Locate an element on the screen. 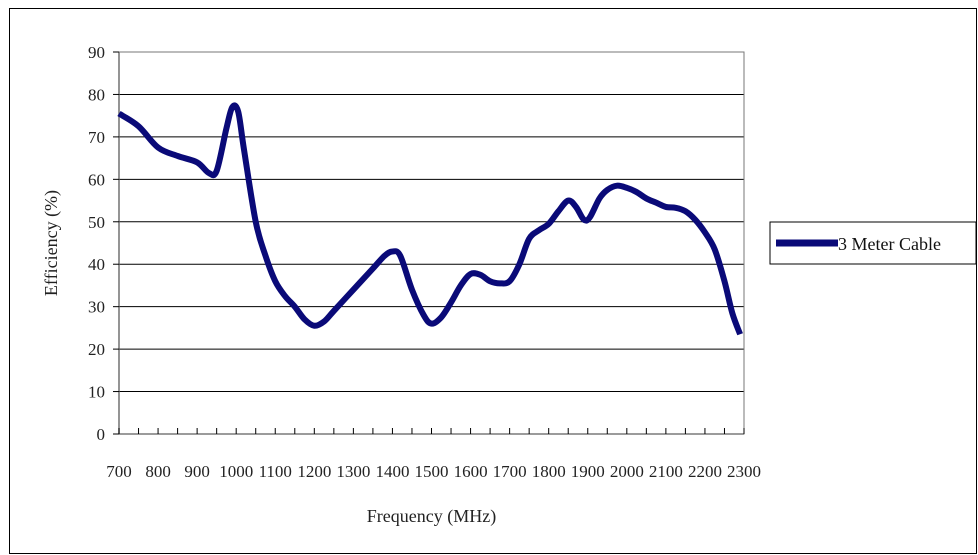  y-tick-marks is located at coordinates (116, 243).